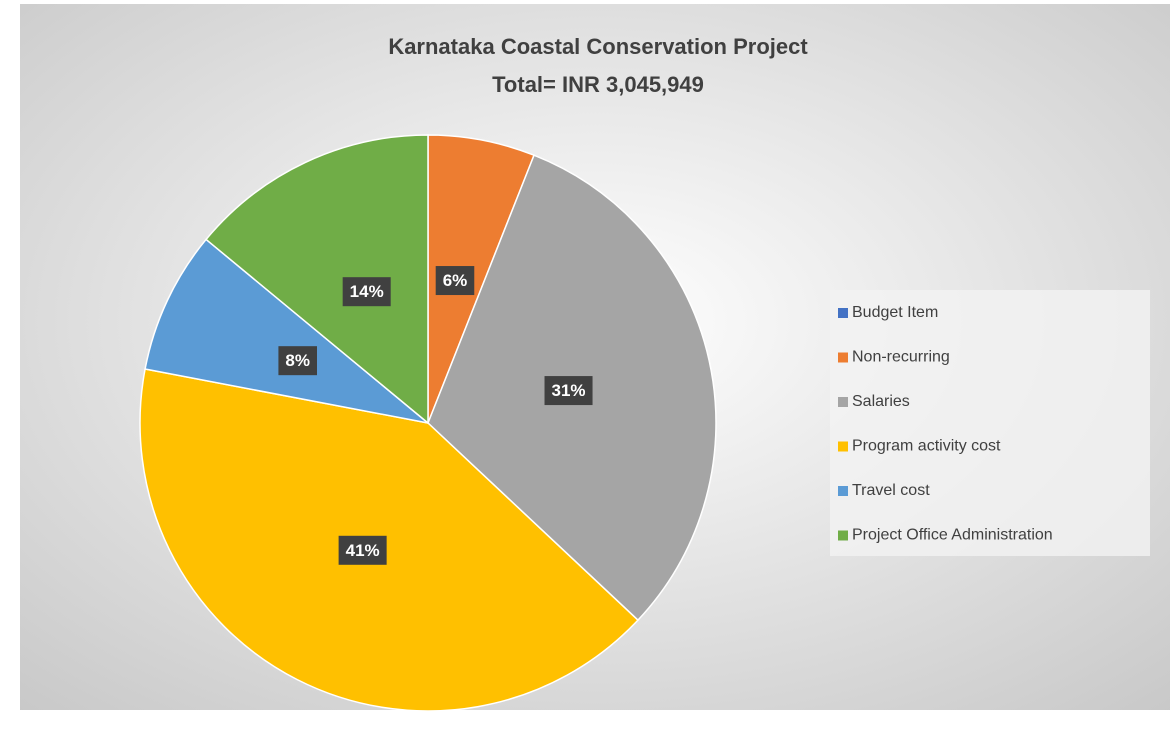 This screenshot has height=738, width=1173. What do you see at coordinates (891, 490) in the screenshot?
I see `legend-label: Travel cost` at bounding box center [891, 490].